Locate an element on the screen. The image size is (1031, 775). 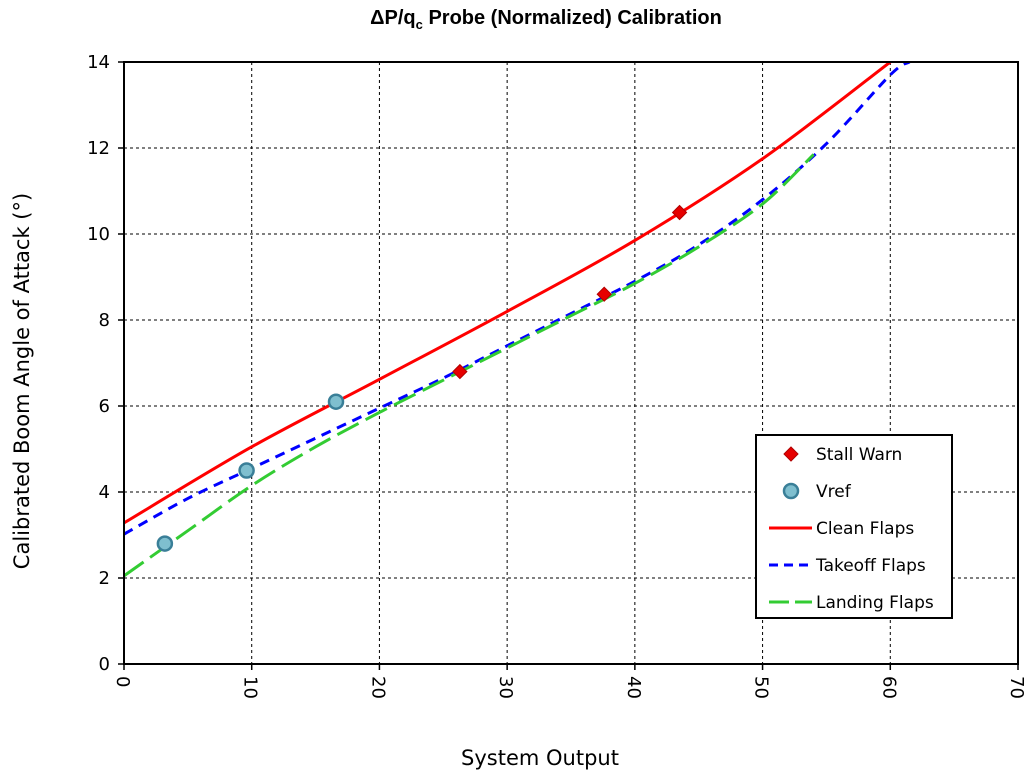
y-tick-label: 10 is located at coordinates (98, 234).